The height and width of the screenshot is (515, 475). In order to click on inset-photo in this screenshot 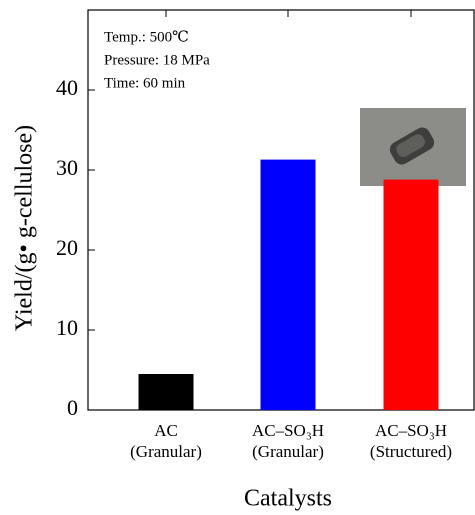, I will do `click(413, 147)`.